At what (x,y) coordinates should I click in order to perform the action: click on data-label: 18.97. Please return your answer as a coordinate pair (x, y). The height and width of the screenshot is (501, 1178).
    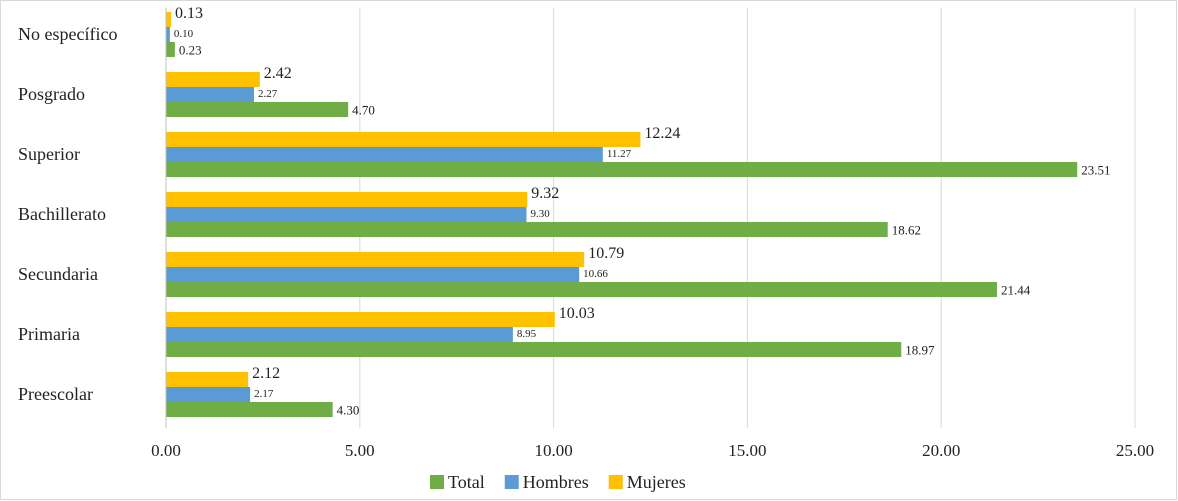
    Looking at the image, I should click on (920, 349).